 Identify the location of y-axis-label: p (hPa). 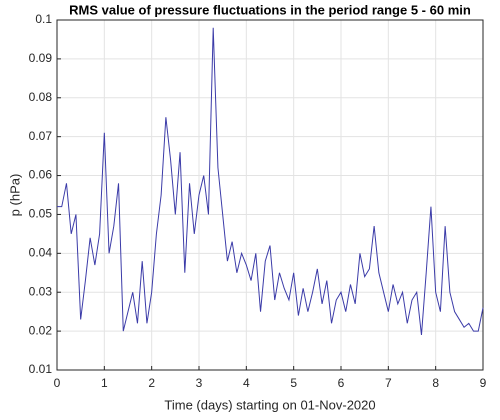
(14, 195).